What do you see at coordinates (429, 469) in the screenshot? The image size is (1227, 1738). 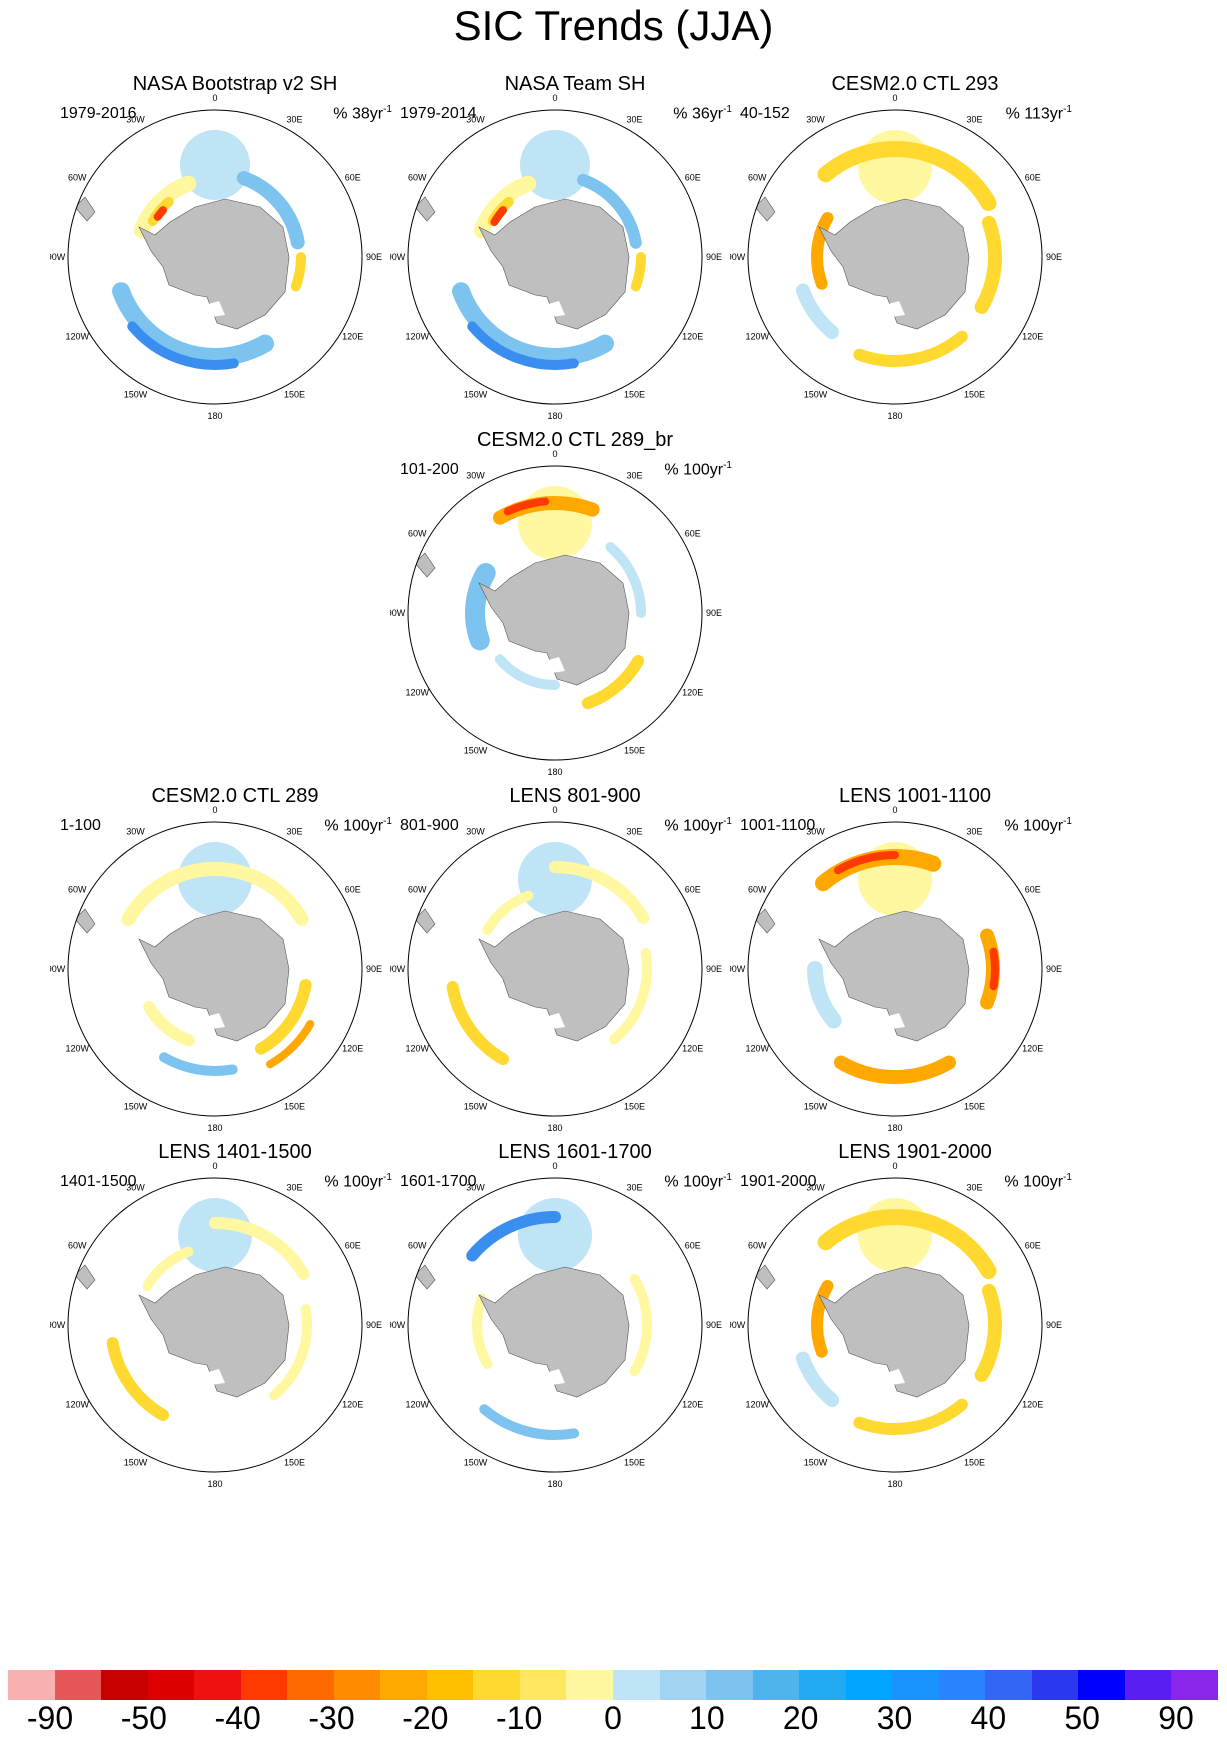 I see `panel-year-range: 101-200` at bounding box center [429, 469].